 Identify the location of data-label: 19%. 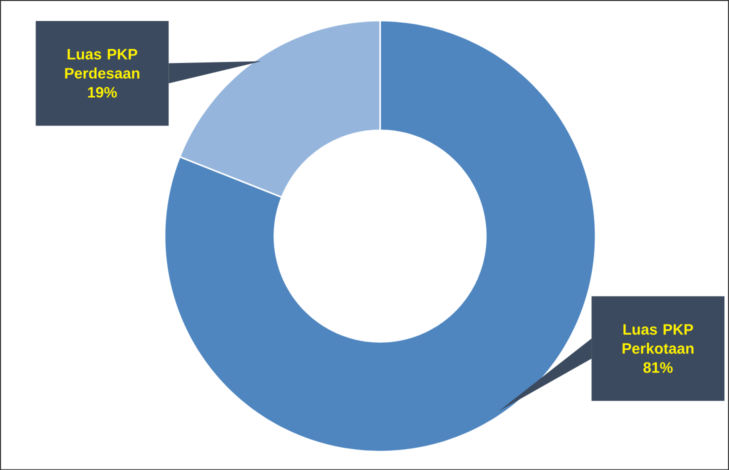
(102, 92).